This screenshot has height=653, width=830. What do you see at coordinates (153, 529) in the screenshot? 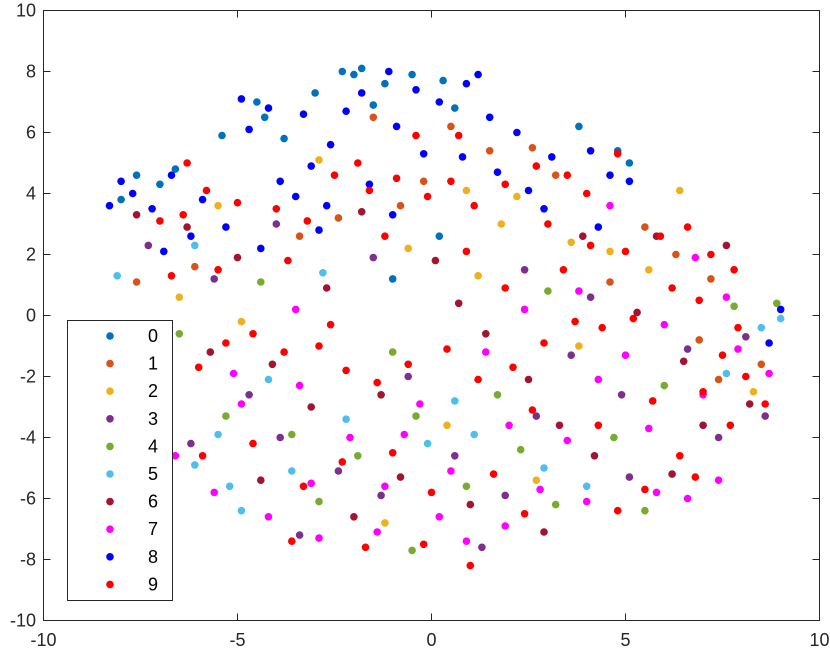
I see `legend-label-7: 7` at bounding box center [153, 529].